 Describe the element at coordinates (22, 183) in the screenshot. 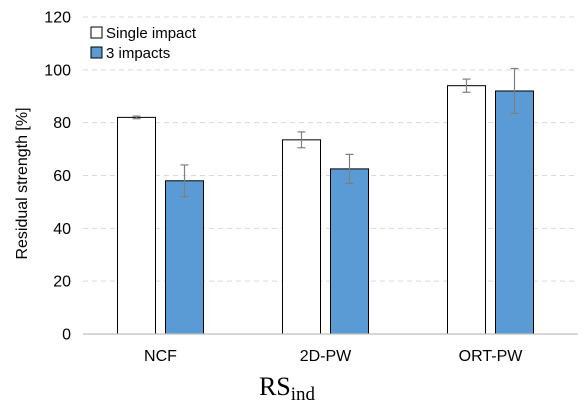

I see `y-axis-title: Residual strength [%]` at that location.